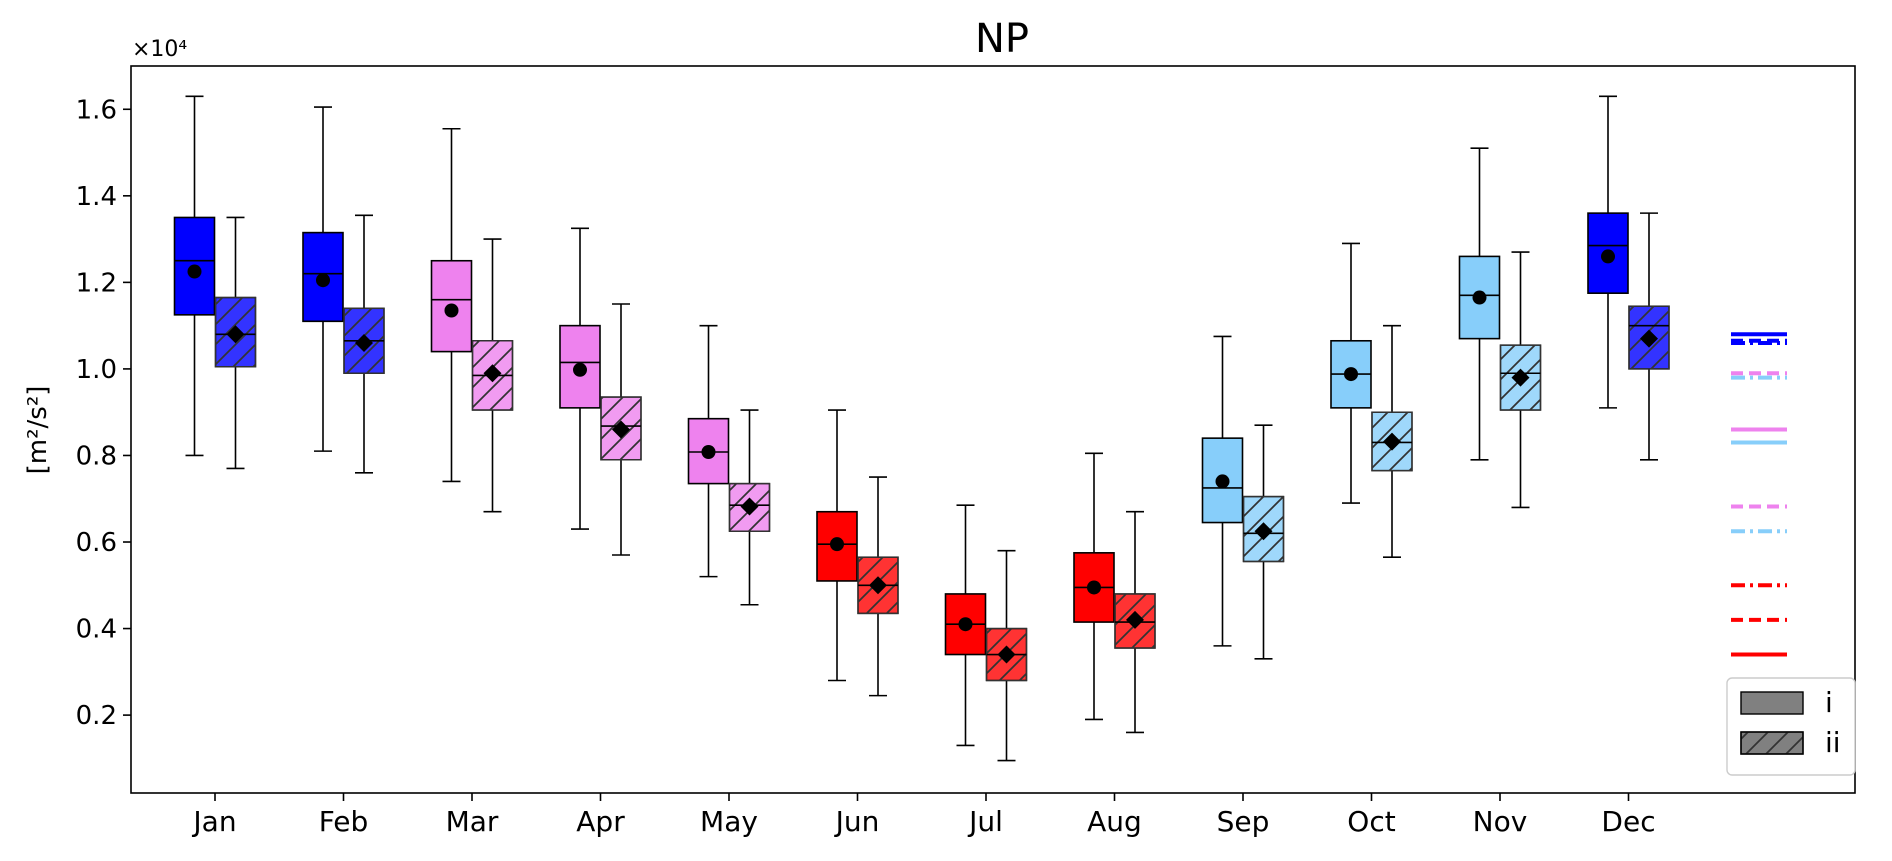 The image size is (1892, 861). Describe the element at coordinates (729, 821) in the screenshot. I see `x-tick-label: May` at that location.